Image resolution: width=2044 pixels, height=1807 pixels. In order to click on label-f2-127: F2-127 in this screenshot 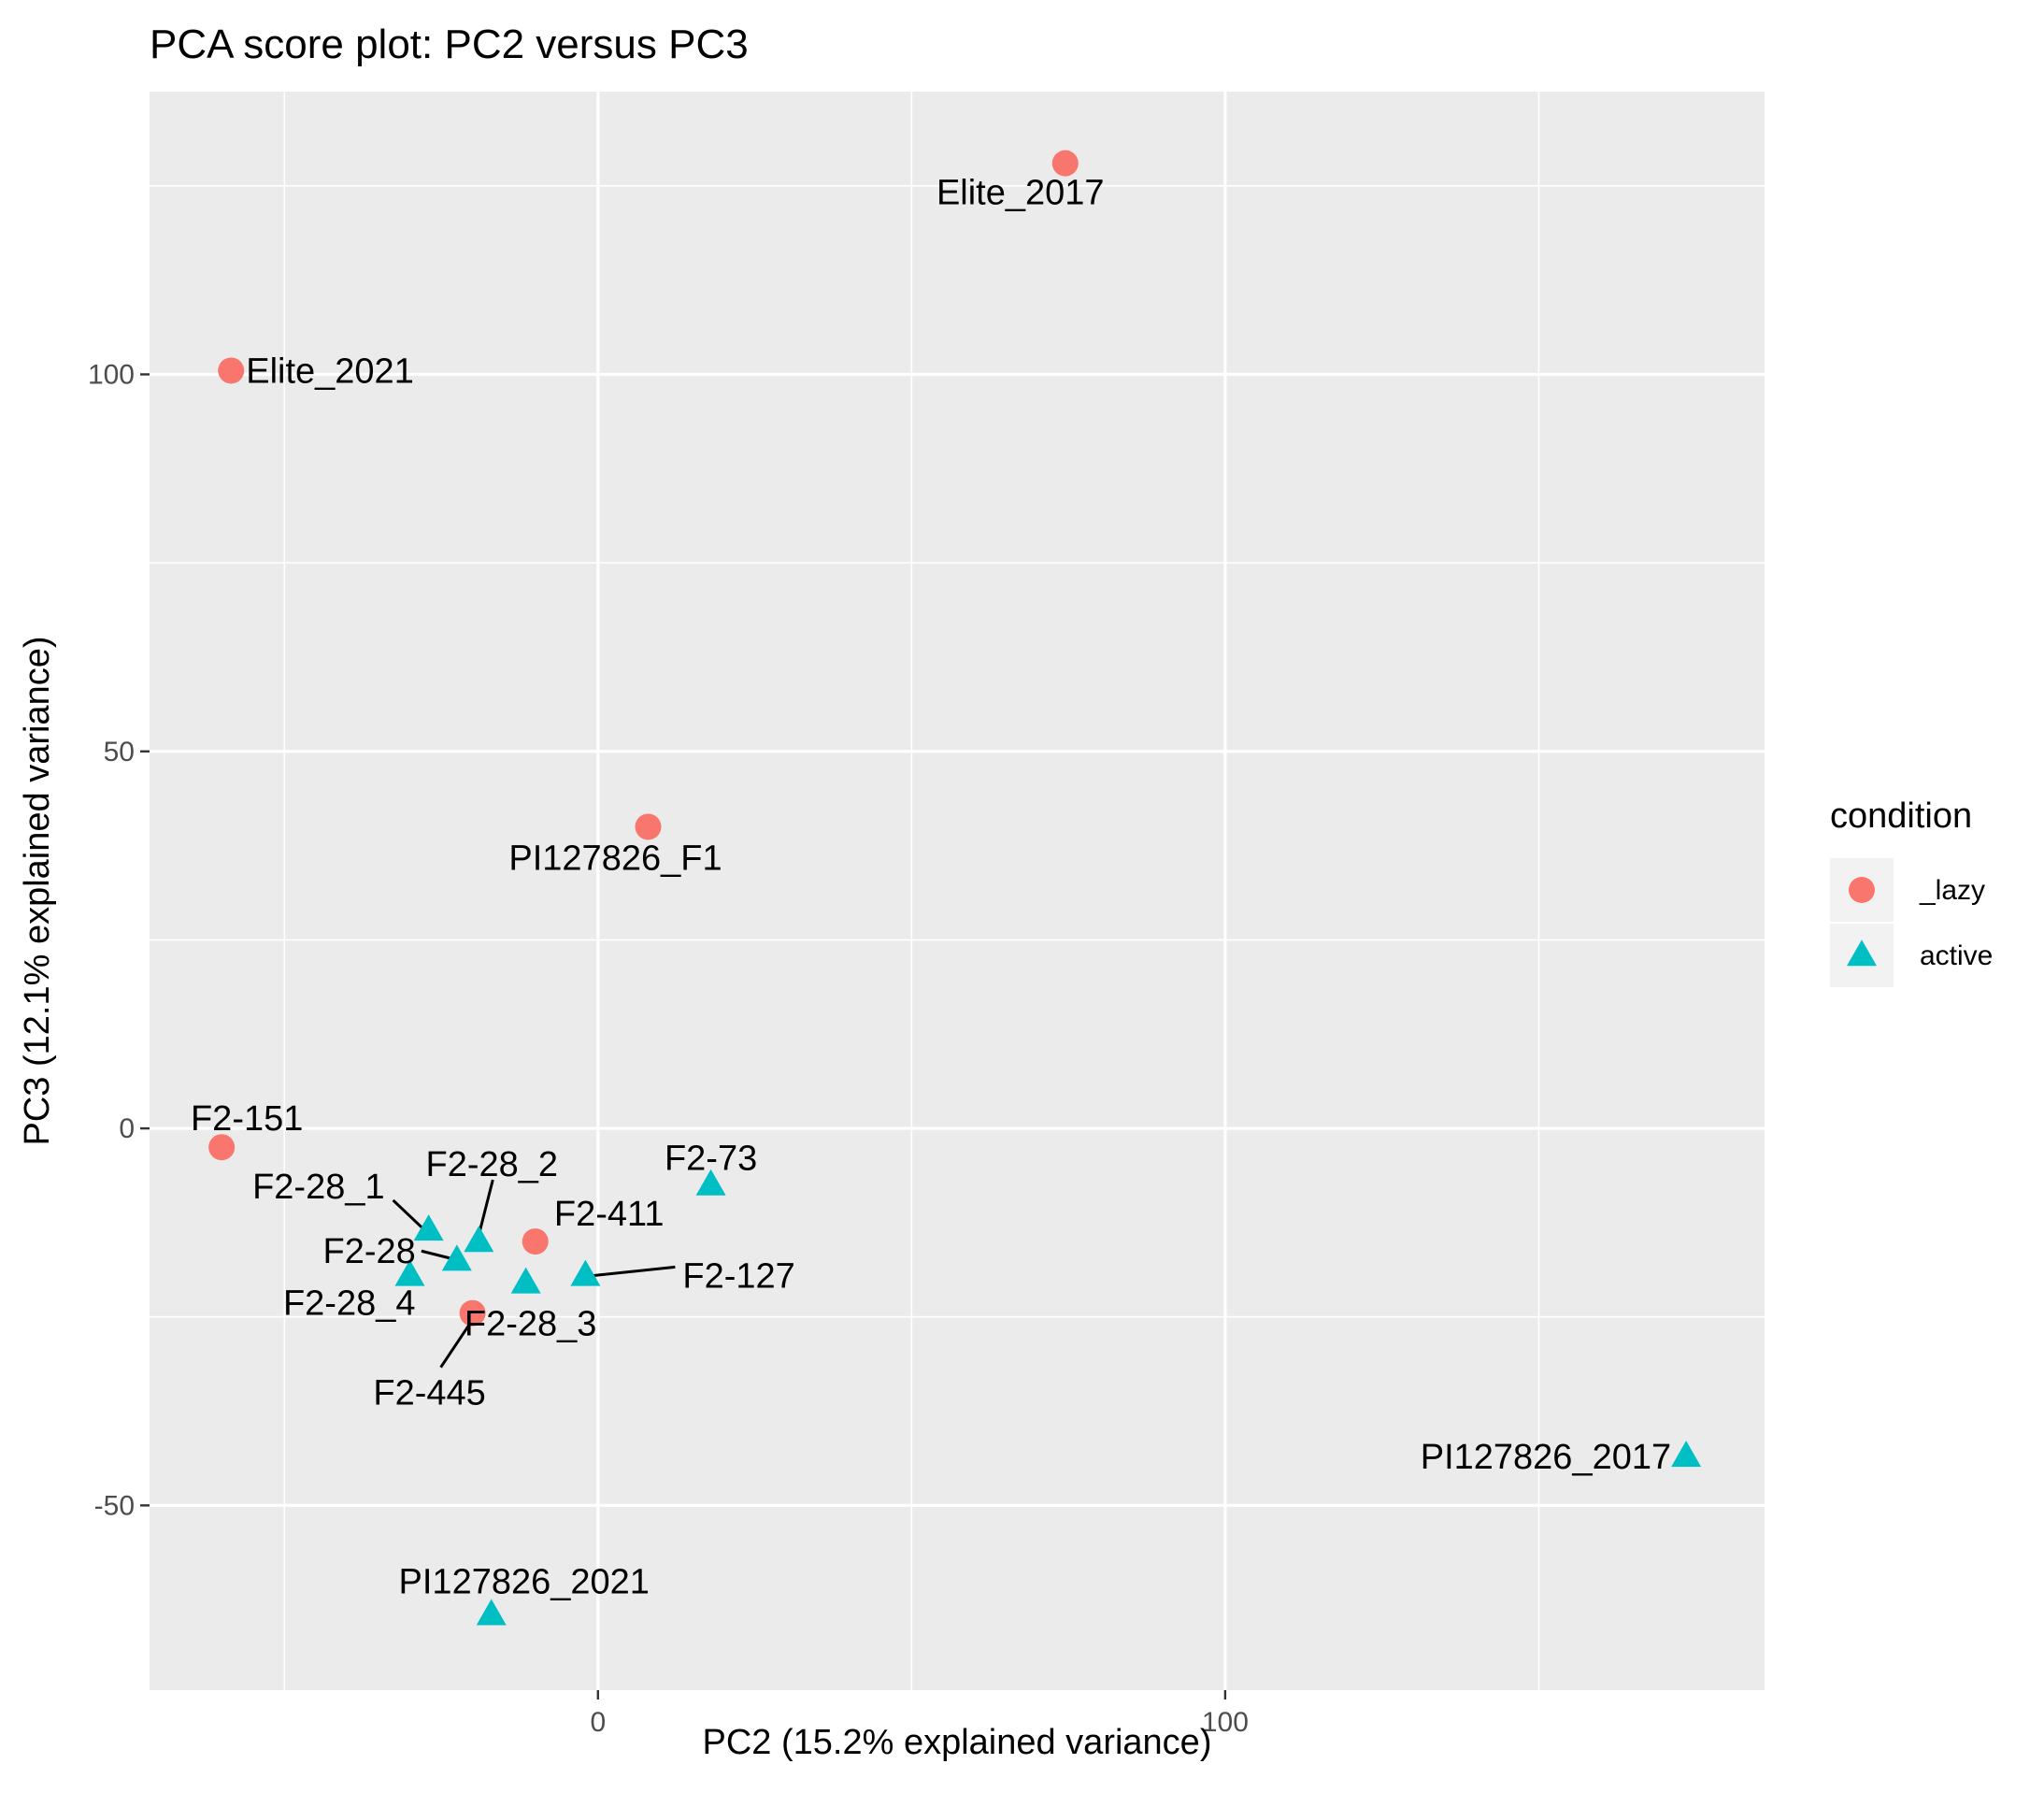, I will do `click(738, 1276)`.